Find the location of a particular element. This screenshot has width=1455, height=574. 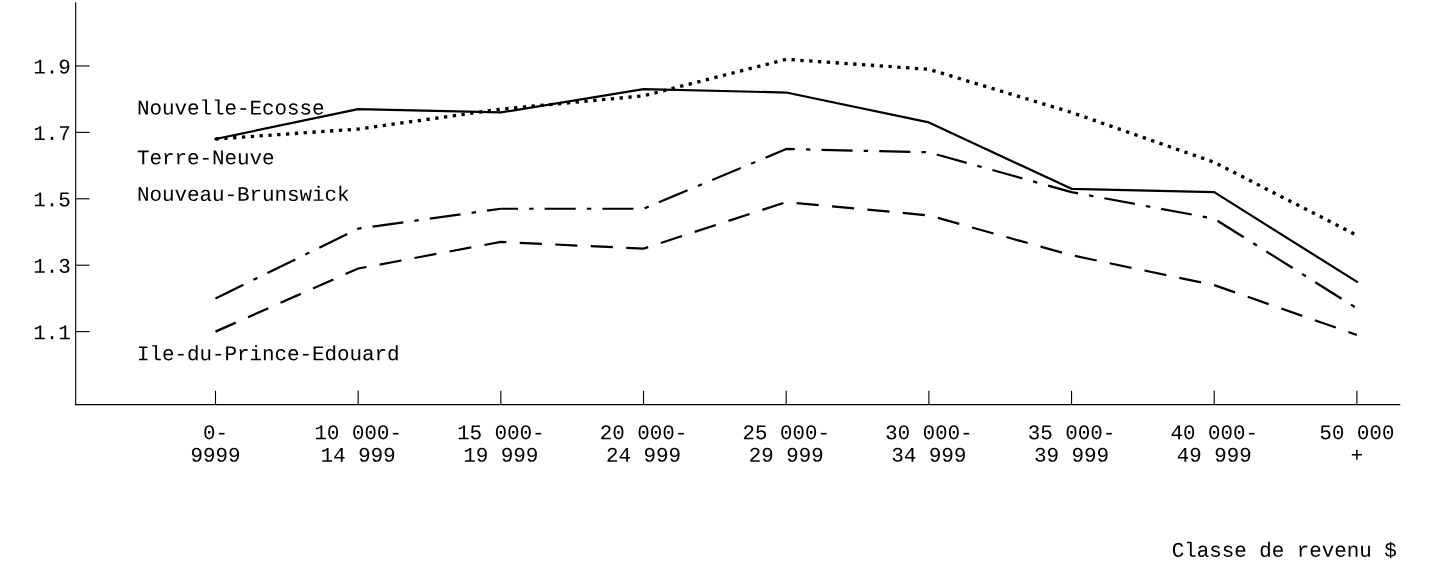

series-label: Nouvelle-Ecosse is located at coordinates (231, 107).